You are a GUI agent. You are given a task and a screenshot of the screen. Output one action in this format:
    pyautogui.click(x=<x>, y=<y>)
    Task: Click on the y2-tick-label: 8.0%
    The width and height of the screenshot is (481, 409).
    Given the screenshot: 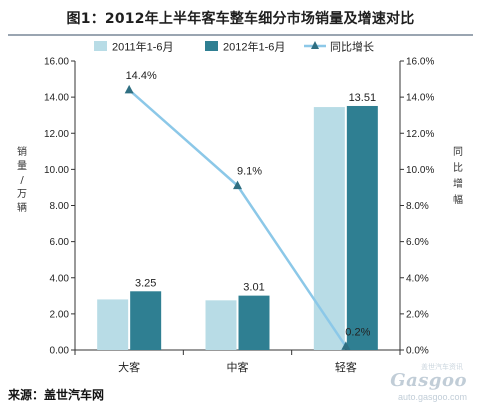 What is the action you would take?
    pyautogui.click(x=417, y=206)
    